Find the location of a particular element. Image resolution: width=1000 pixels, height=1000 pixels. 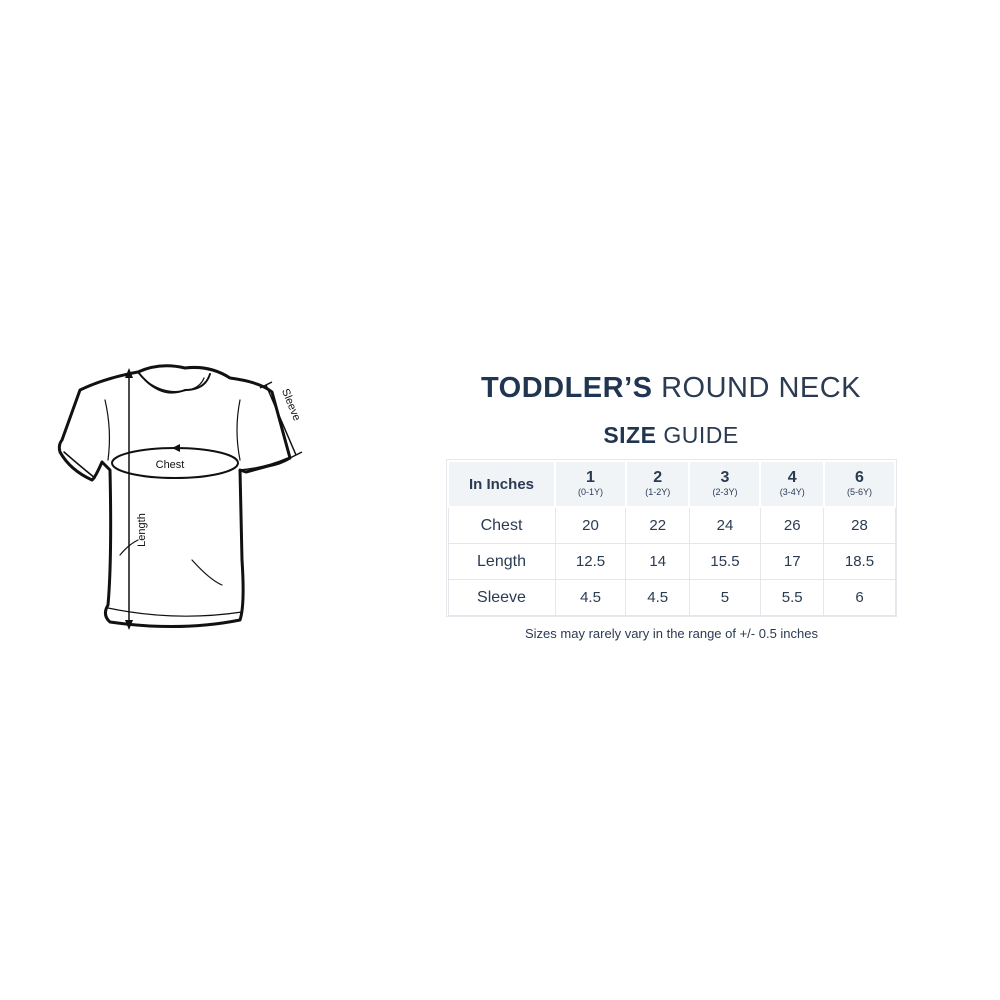

table-cell: 5.5 is located at coordinates (792, 597).